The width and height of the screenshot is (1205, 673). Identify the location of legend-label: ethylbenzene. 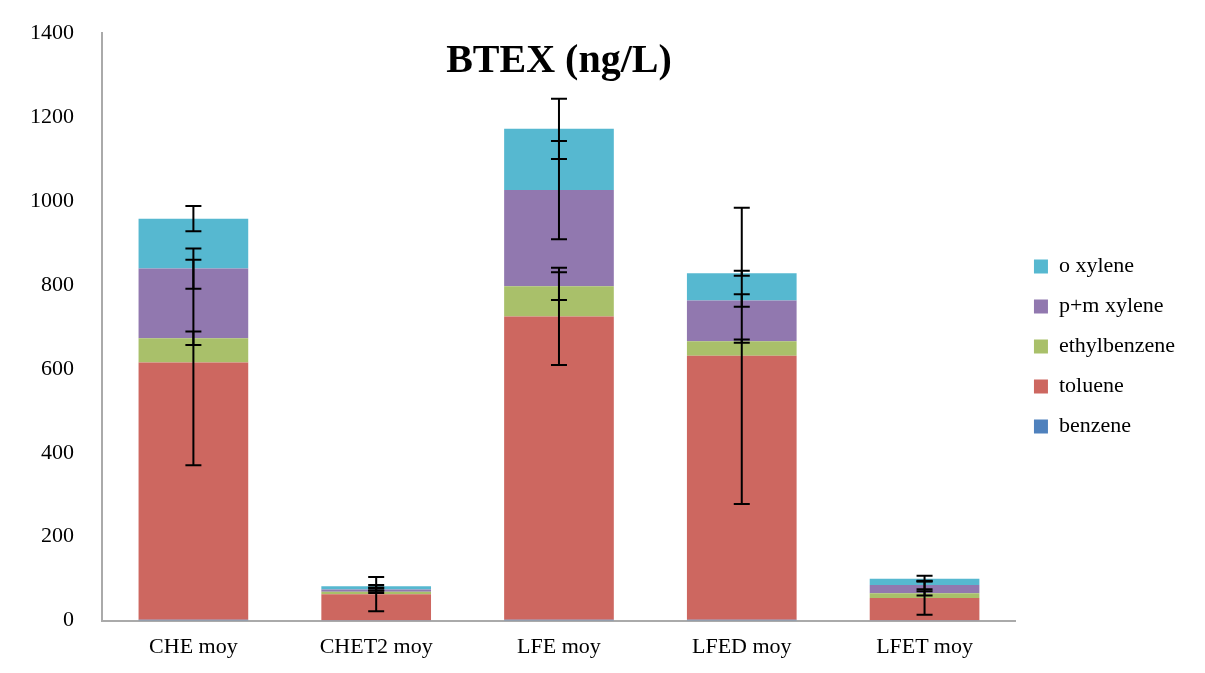
(1117, 345).